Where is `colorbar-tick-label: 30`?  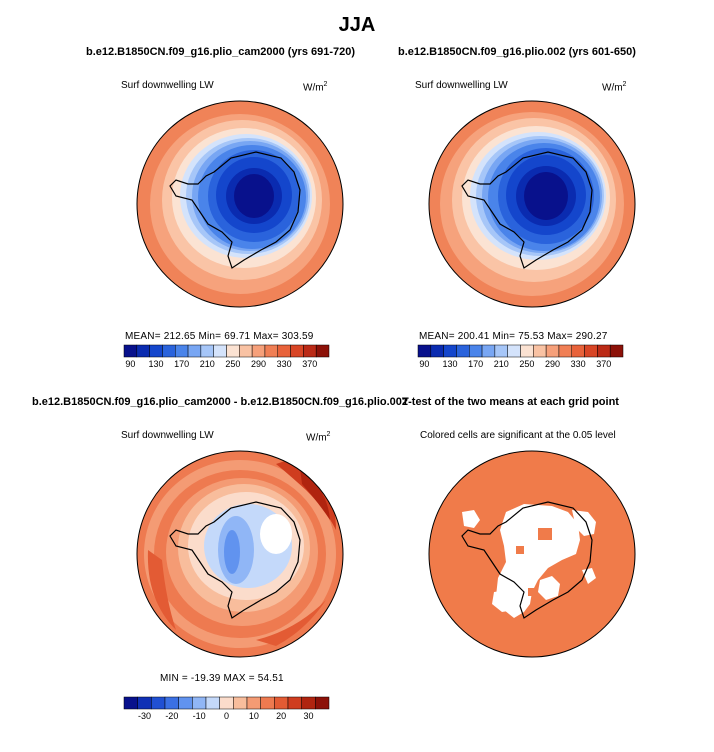
colorbar-tick-label: 30 is located at coordinates (308, 716).